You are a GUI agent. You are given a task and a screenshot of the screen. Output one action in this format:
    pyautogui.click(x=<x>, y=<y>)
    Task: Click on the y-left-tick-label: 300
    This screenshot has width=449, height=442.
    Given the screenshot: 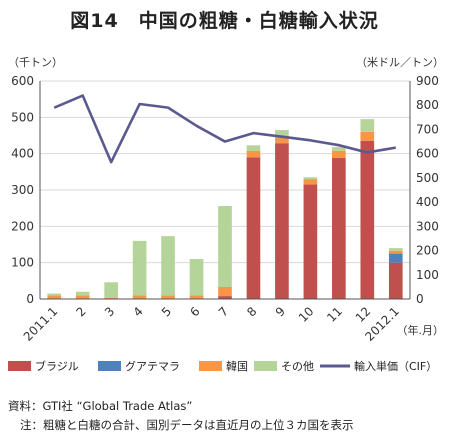 What is the action you would take?
    pyautogui.click(x=22, y=190)
    